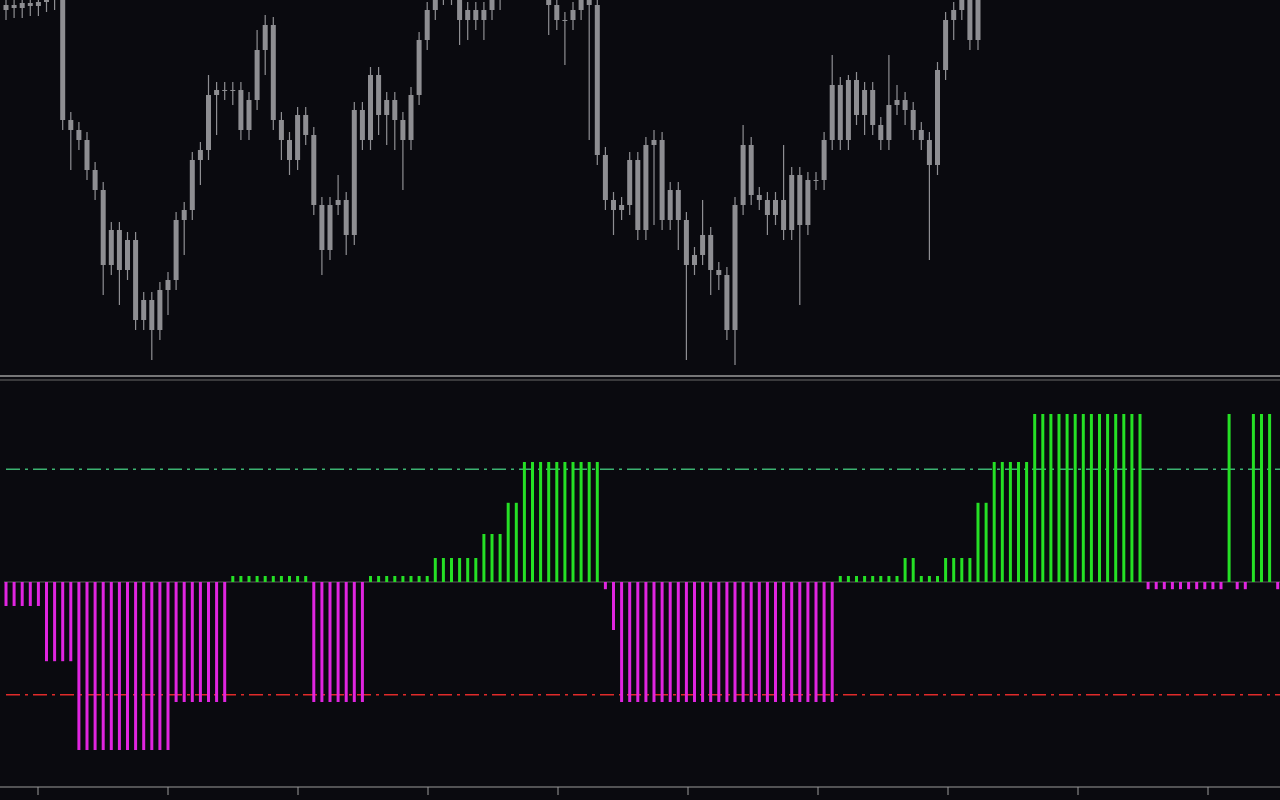 This screenshot has width=1280, height=800. I want to click on time-axis-ticks, so click(623, 791).